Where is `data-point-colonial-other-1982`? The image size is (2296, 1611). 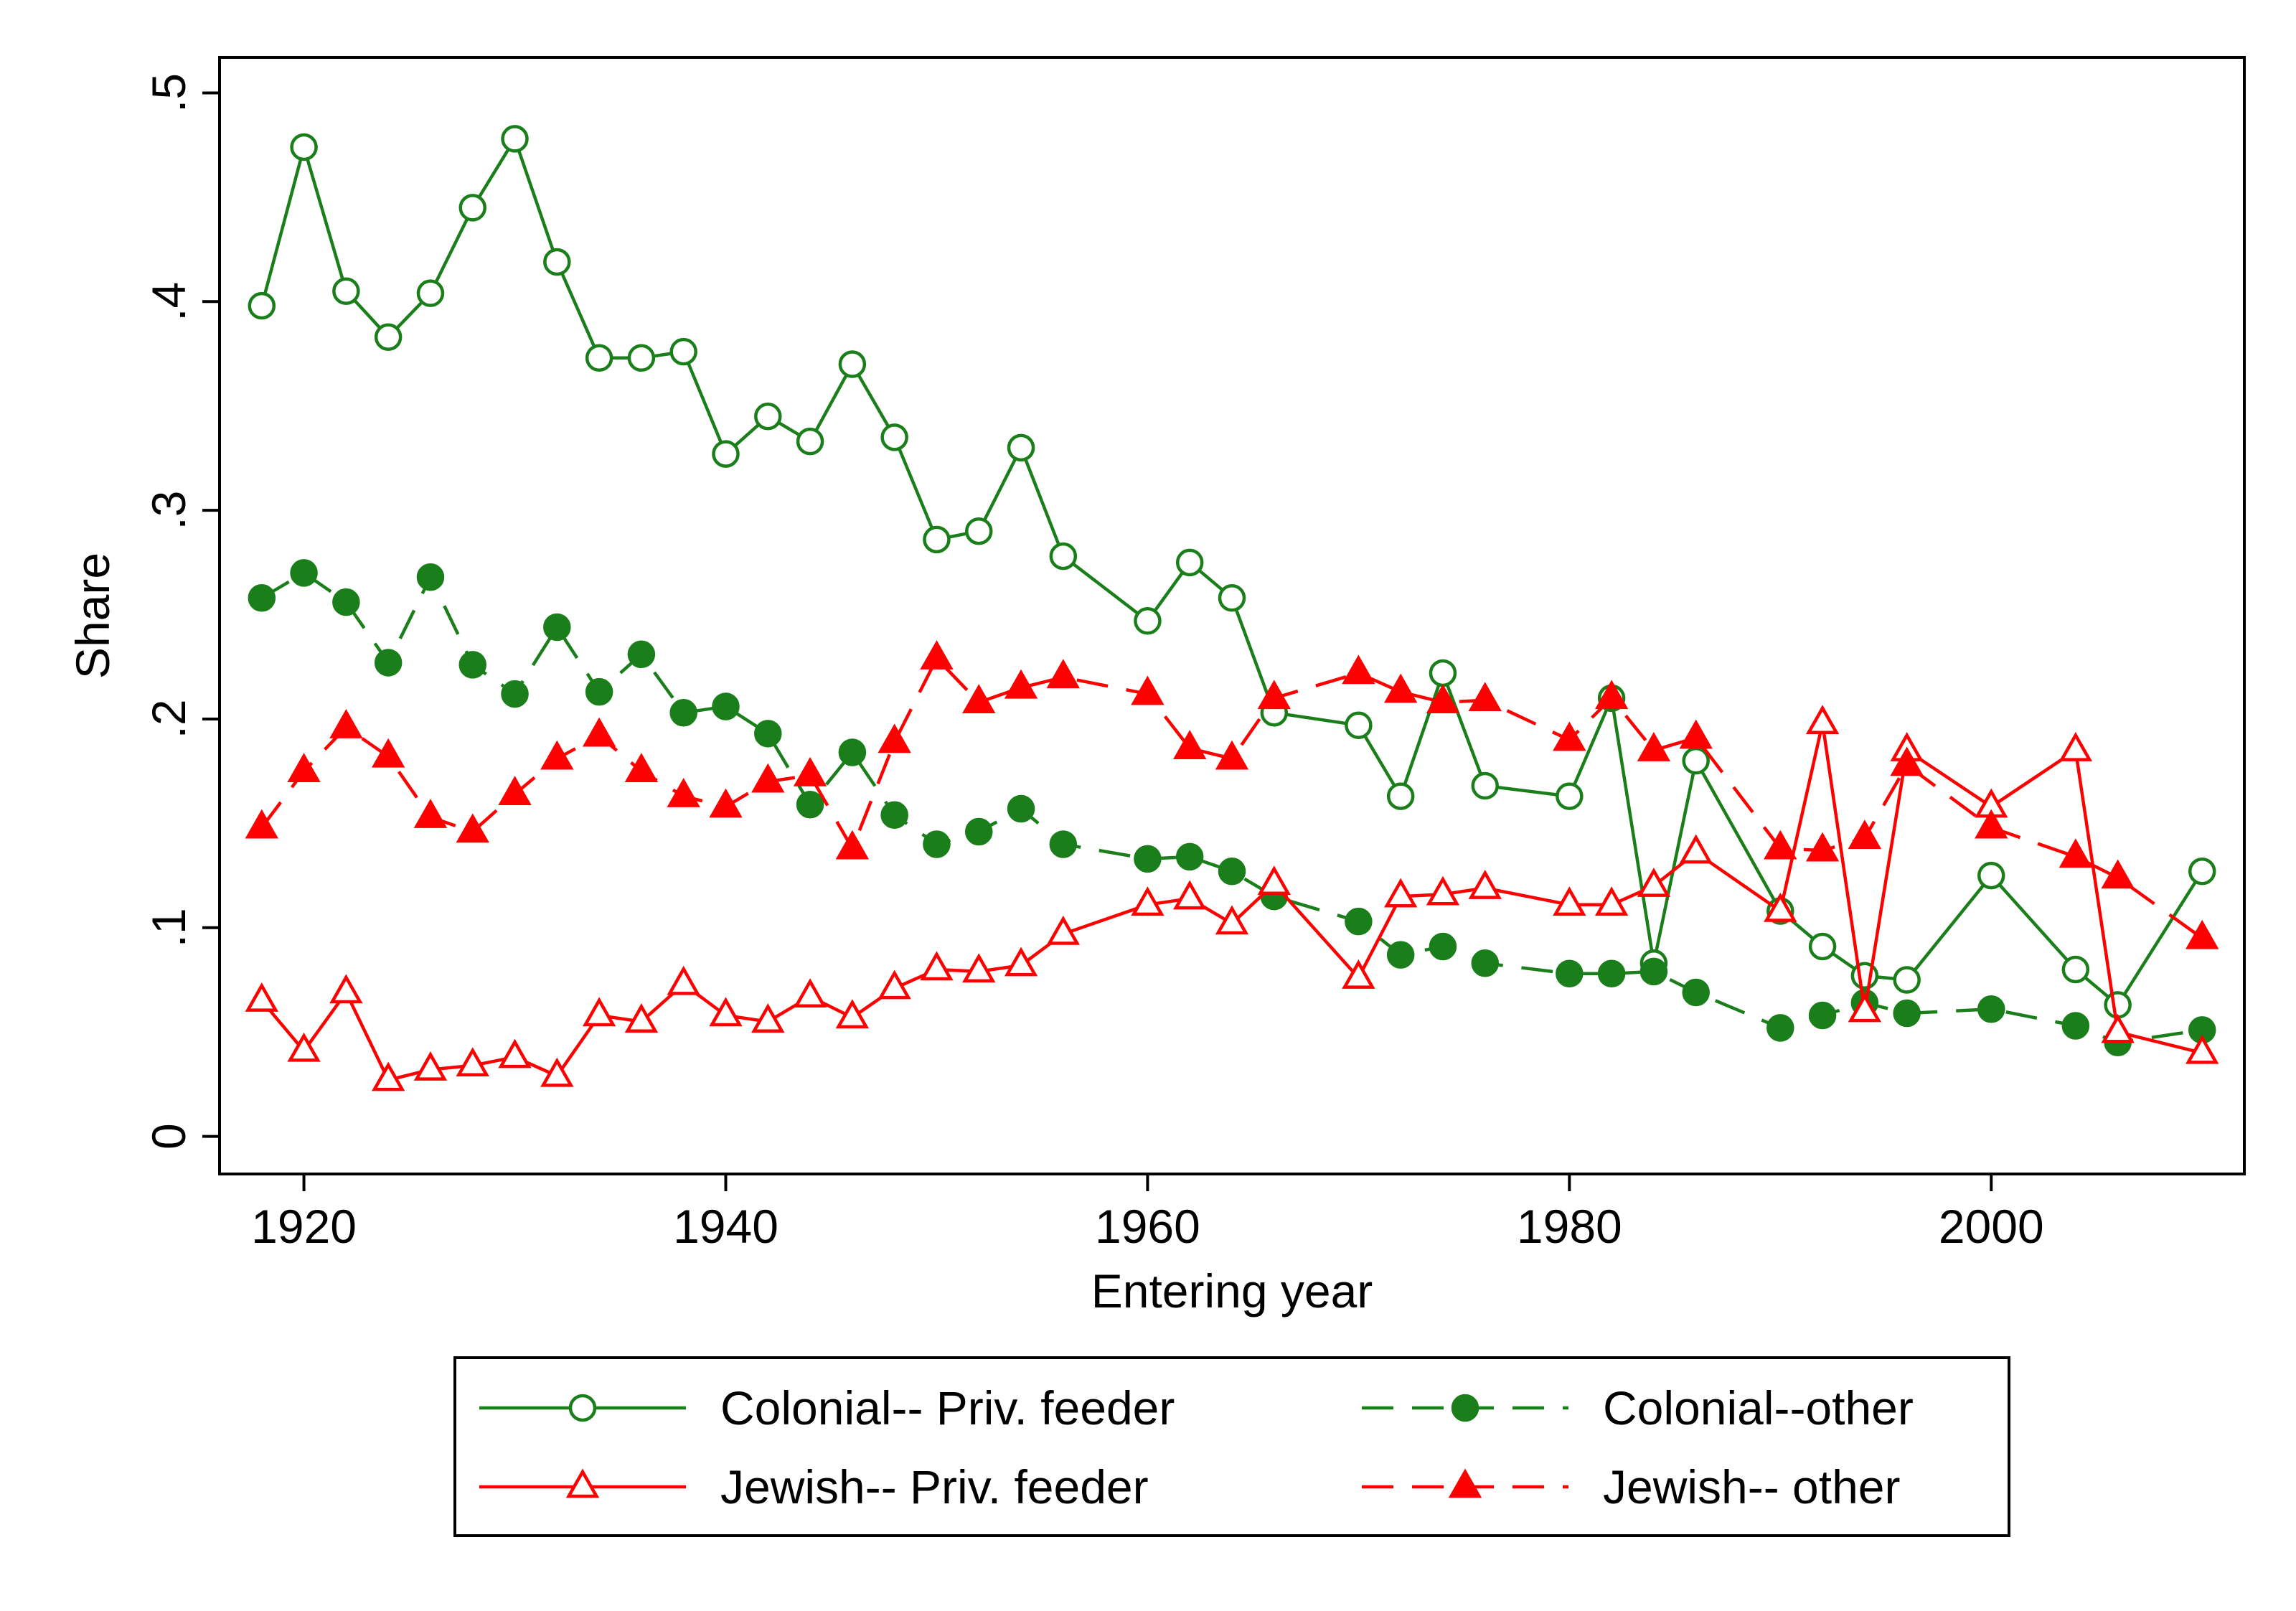
data-point-colonial-other-1982 is located at coordinates (1612, 973).